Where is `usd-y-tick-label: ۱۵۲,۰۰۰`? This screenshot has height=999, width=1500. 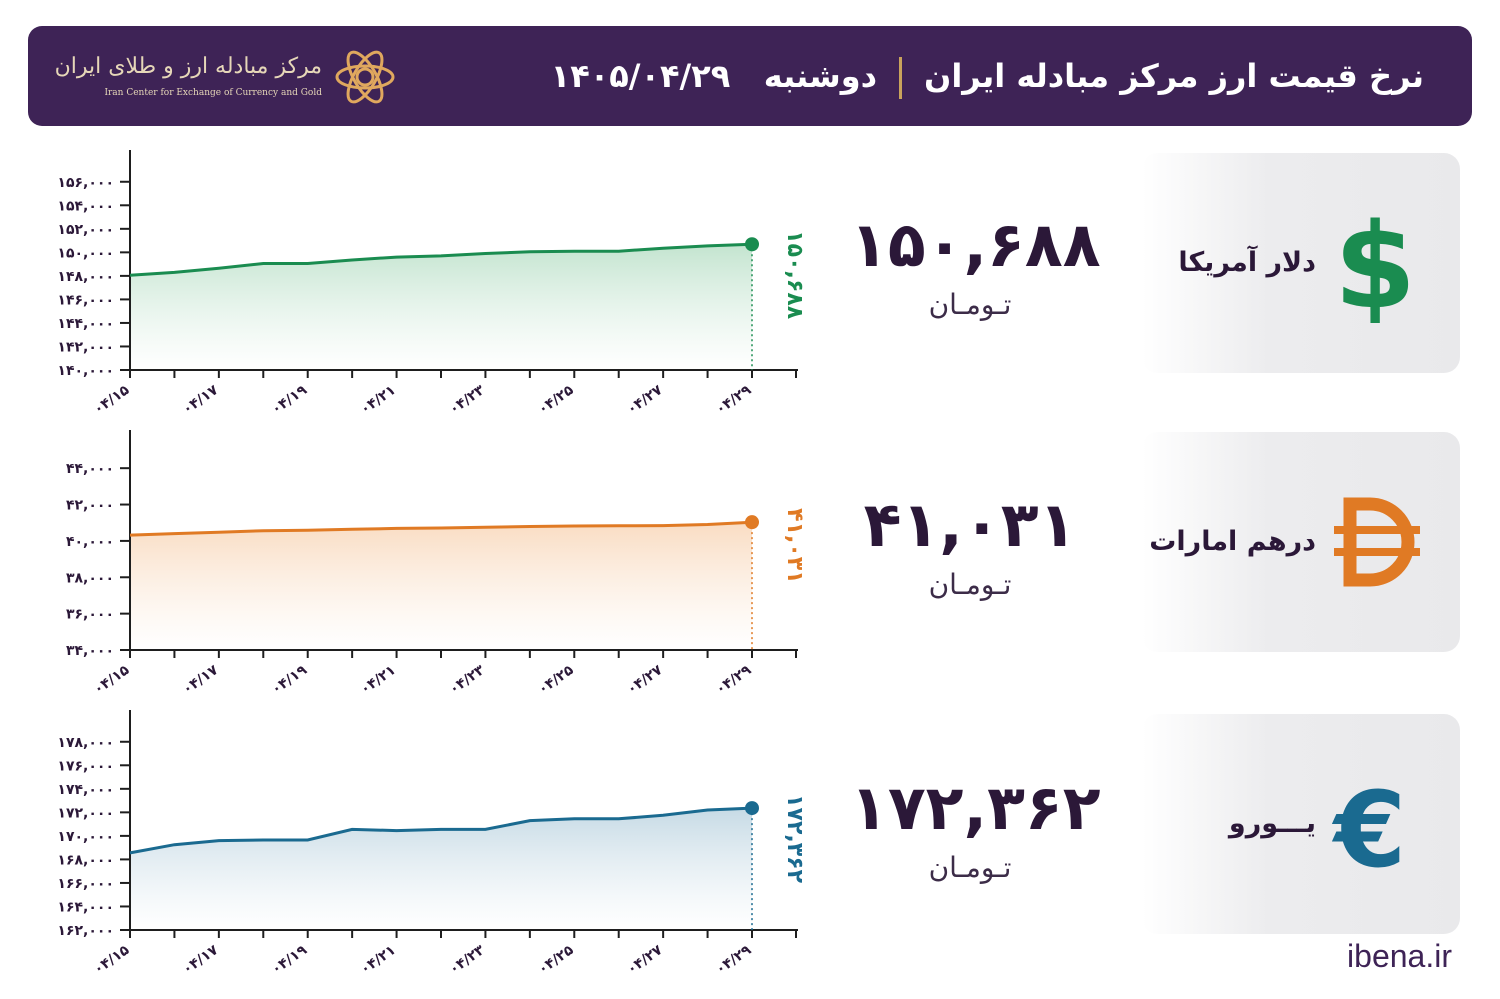
usd-y-tick-label: ۱۵۲,۰۰۰ is located at coordinates (85, 230).